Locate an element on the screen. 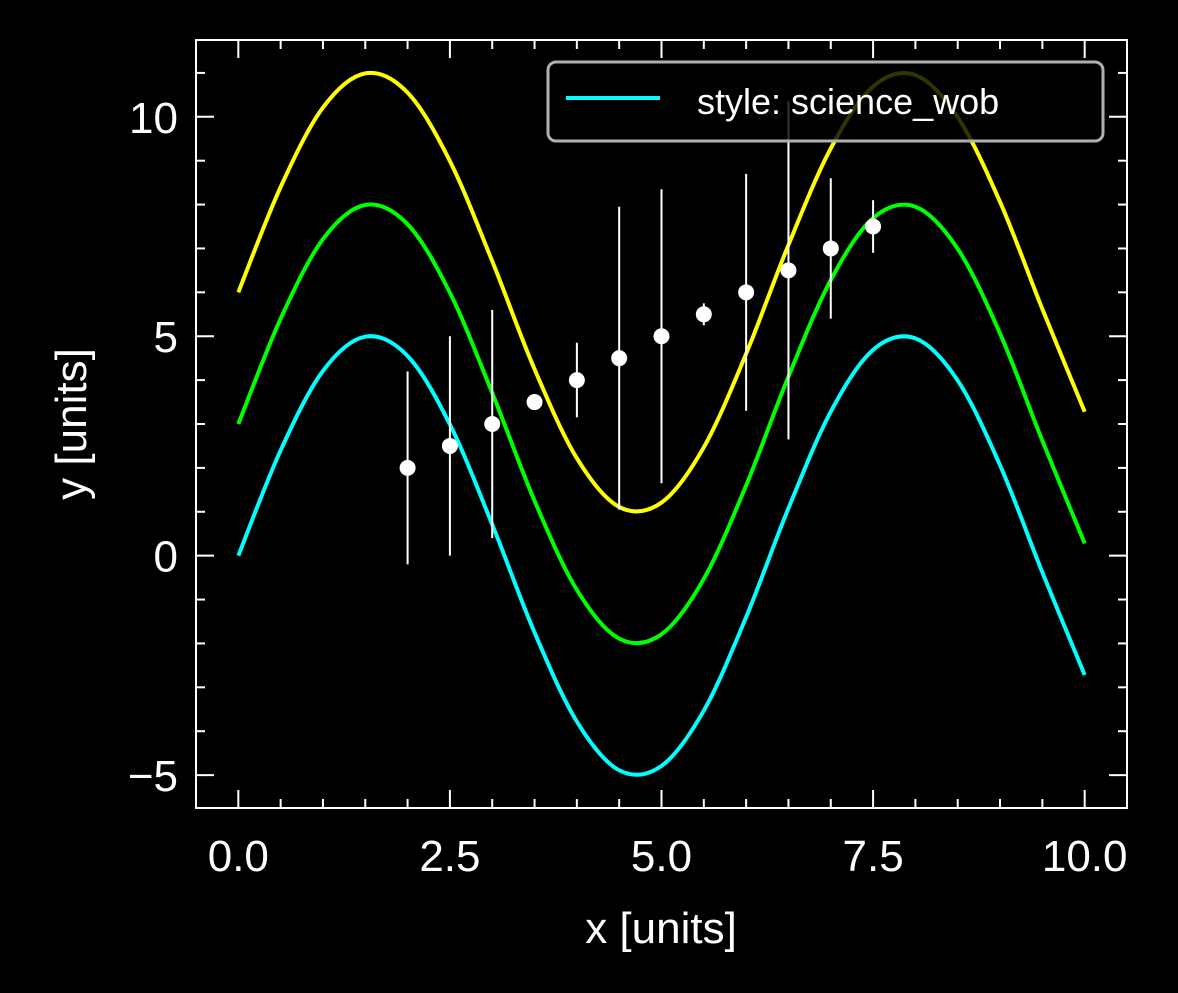 Image resolution: width=1178 pixels, height=993 pixels. x-axis-label: x [units] is located at coordinates (661, 928).